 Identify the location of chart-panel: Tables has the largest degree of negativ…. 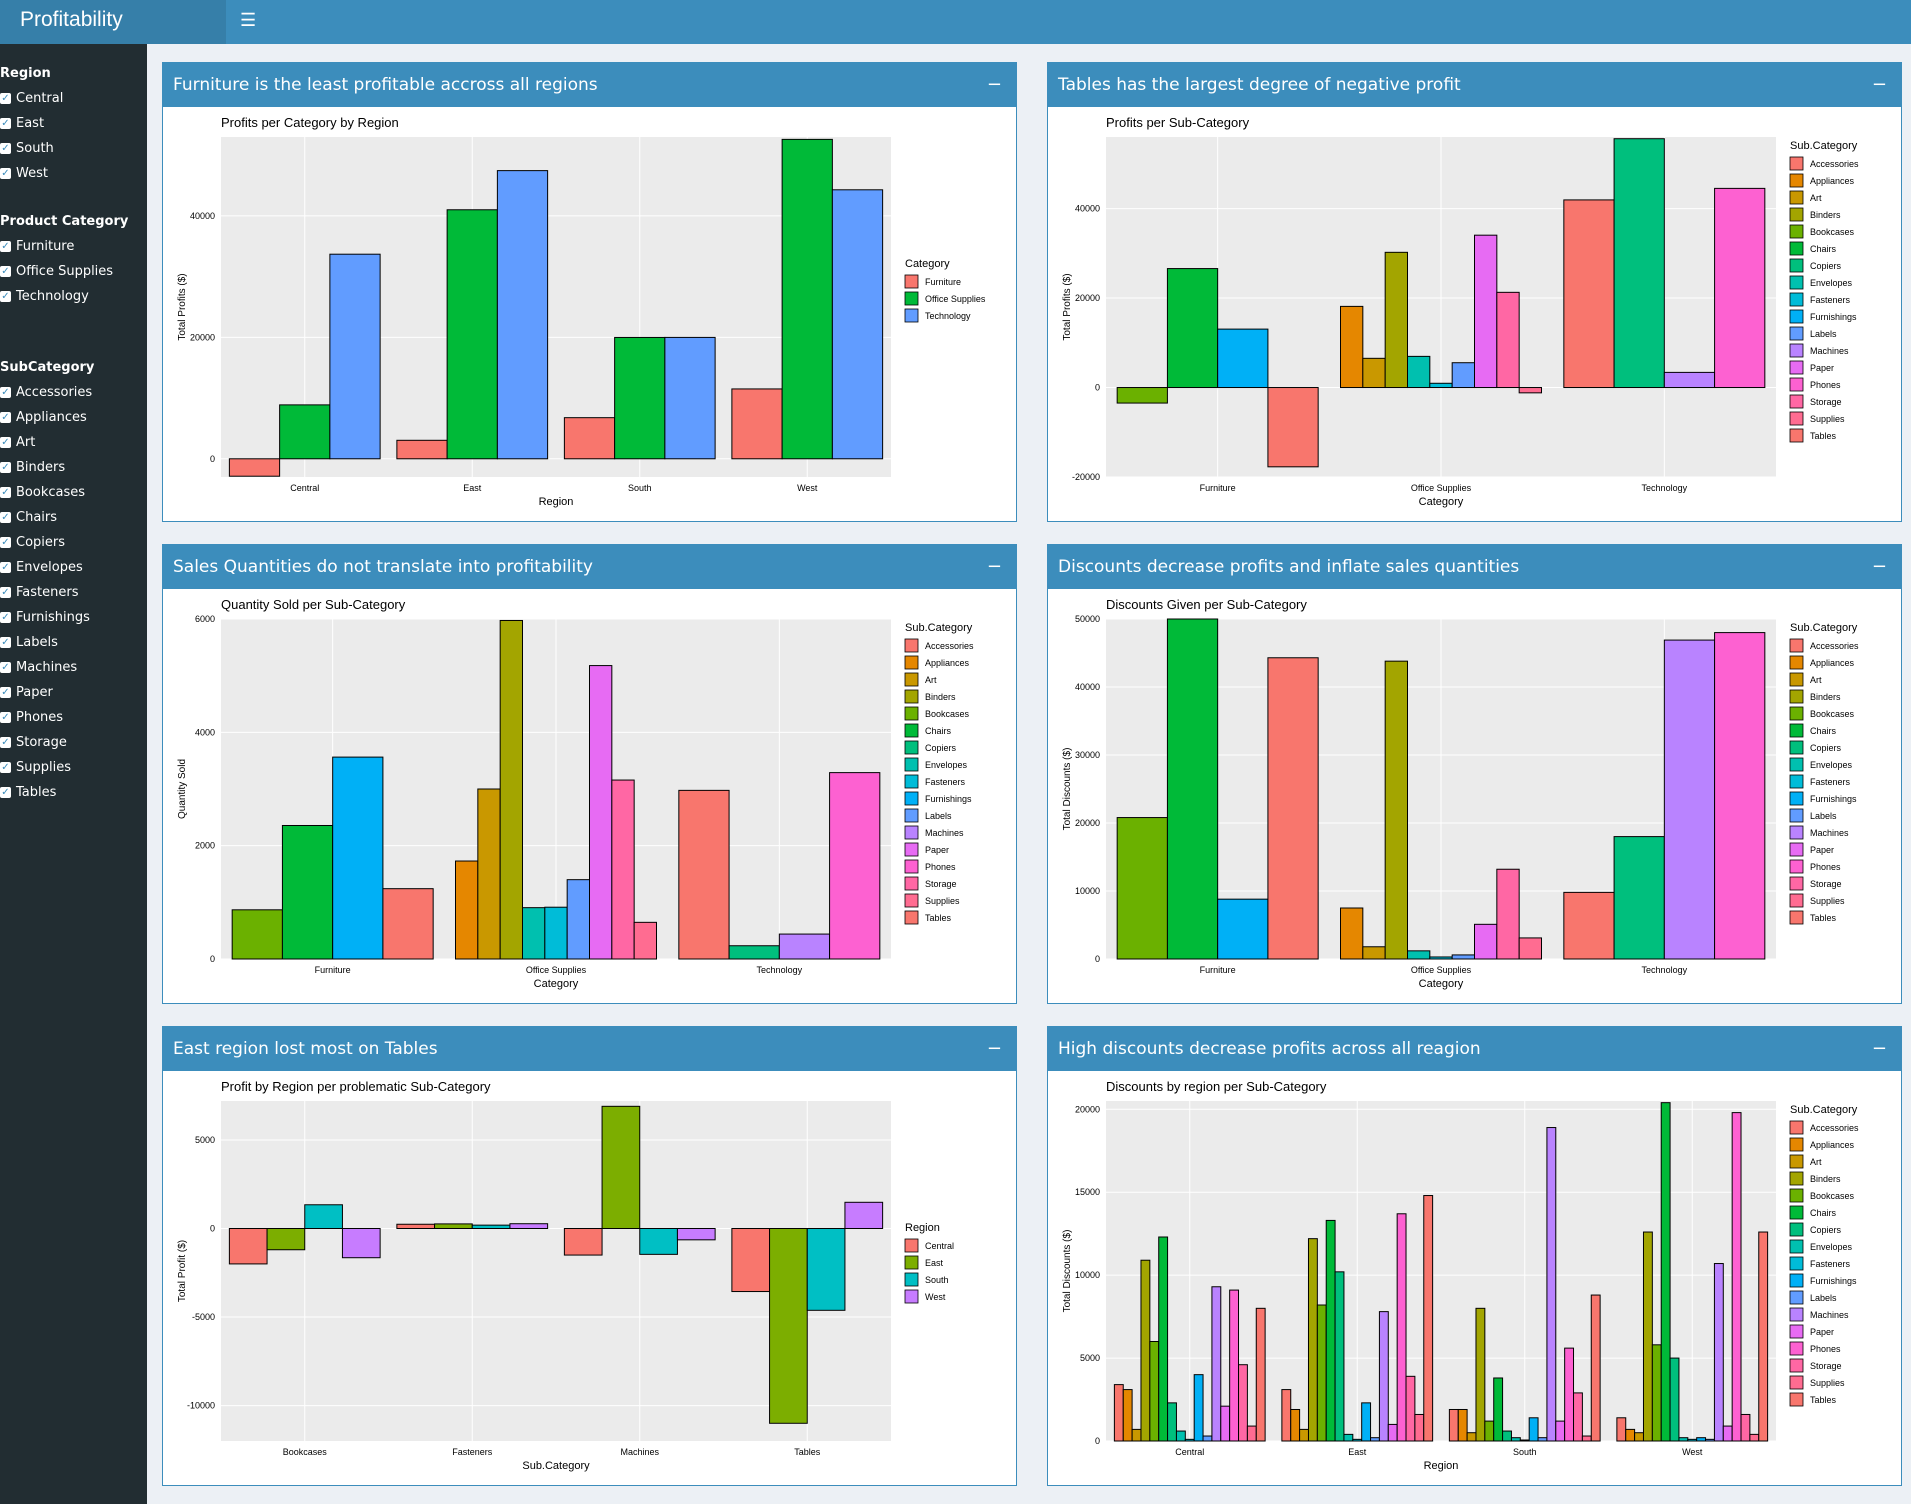
(1474, 292).